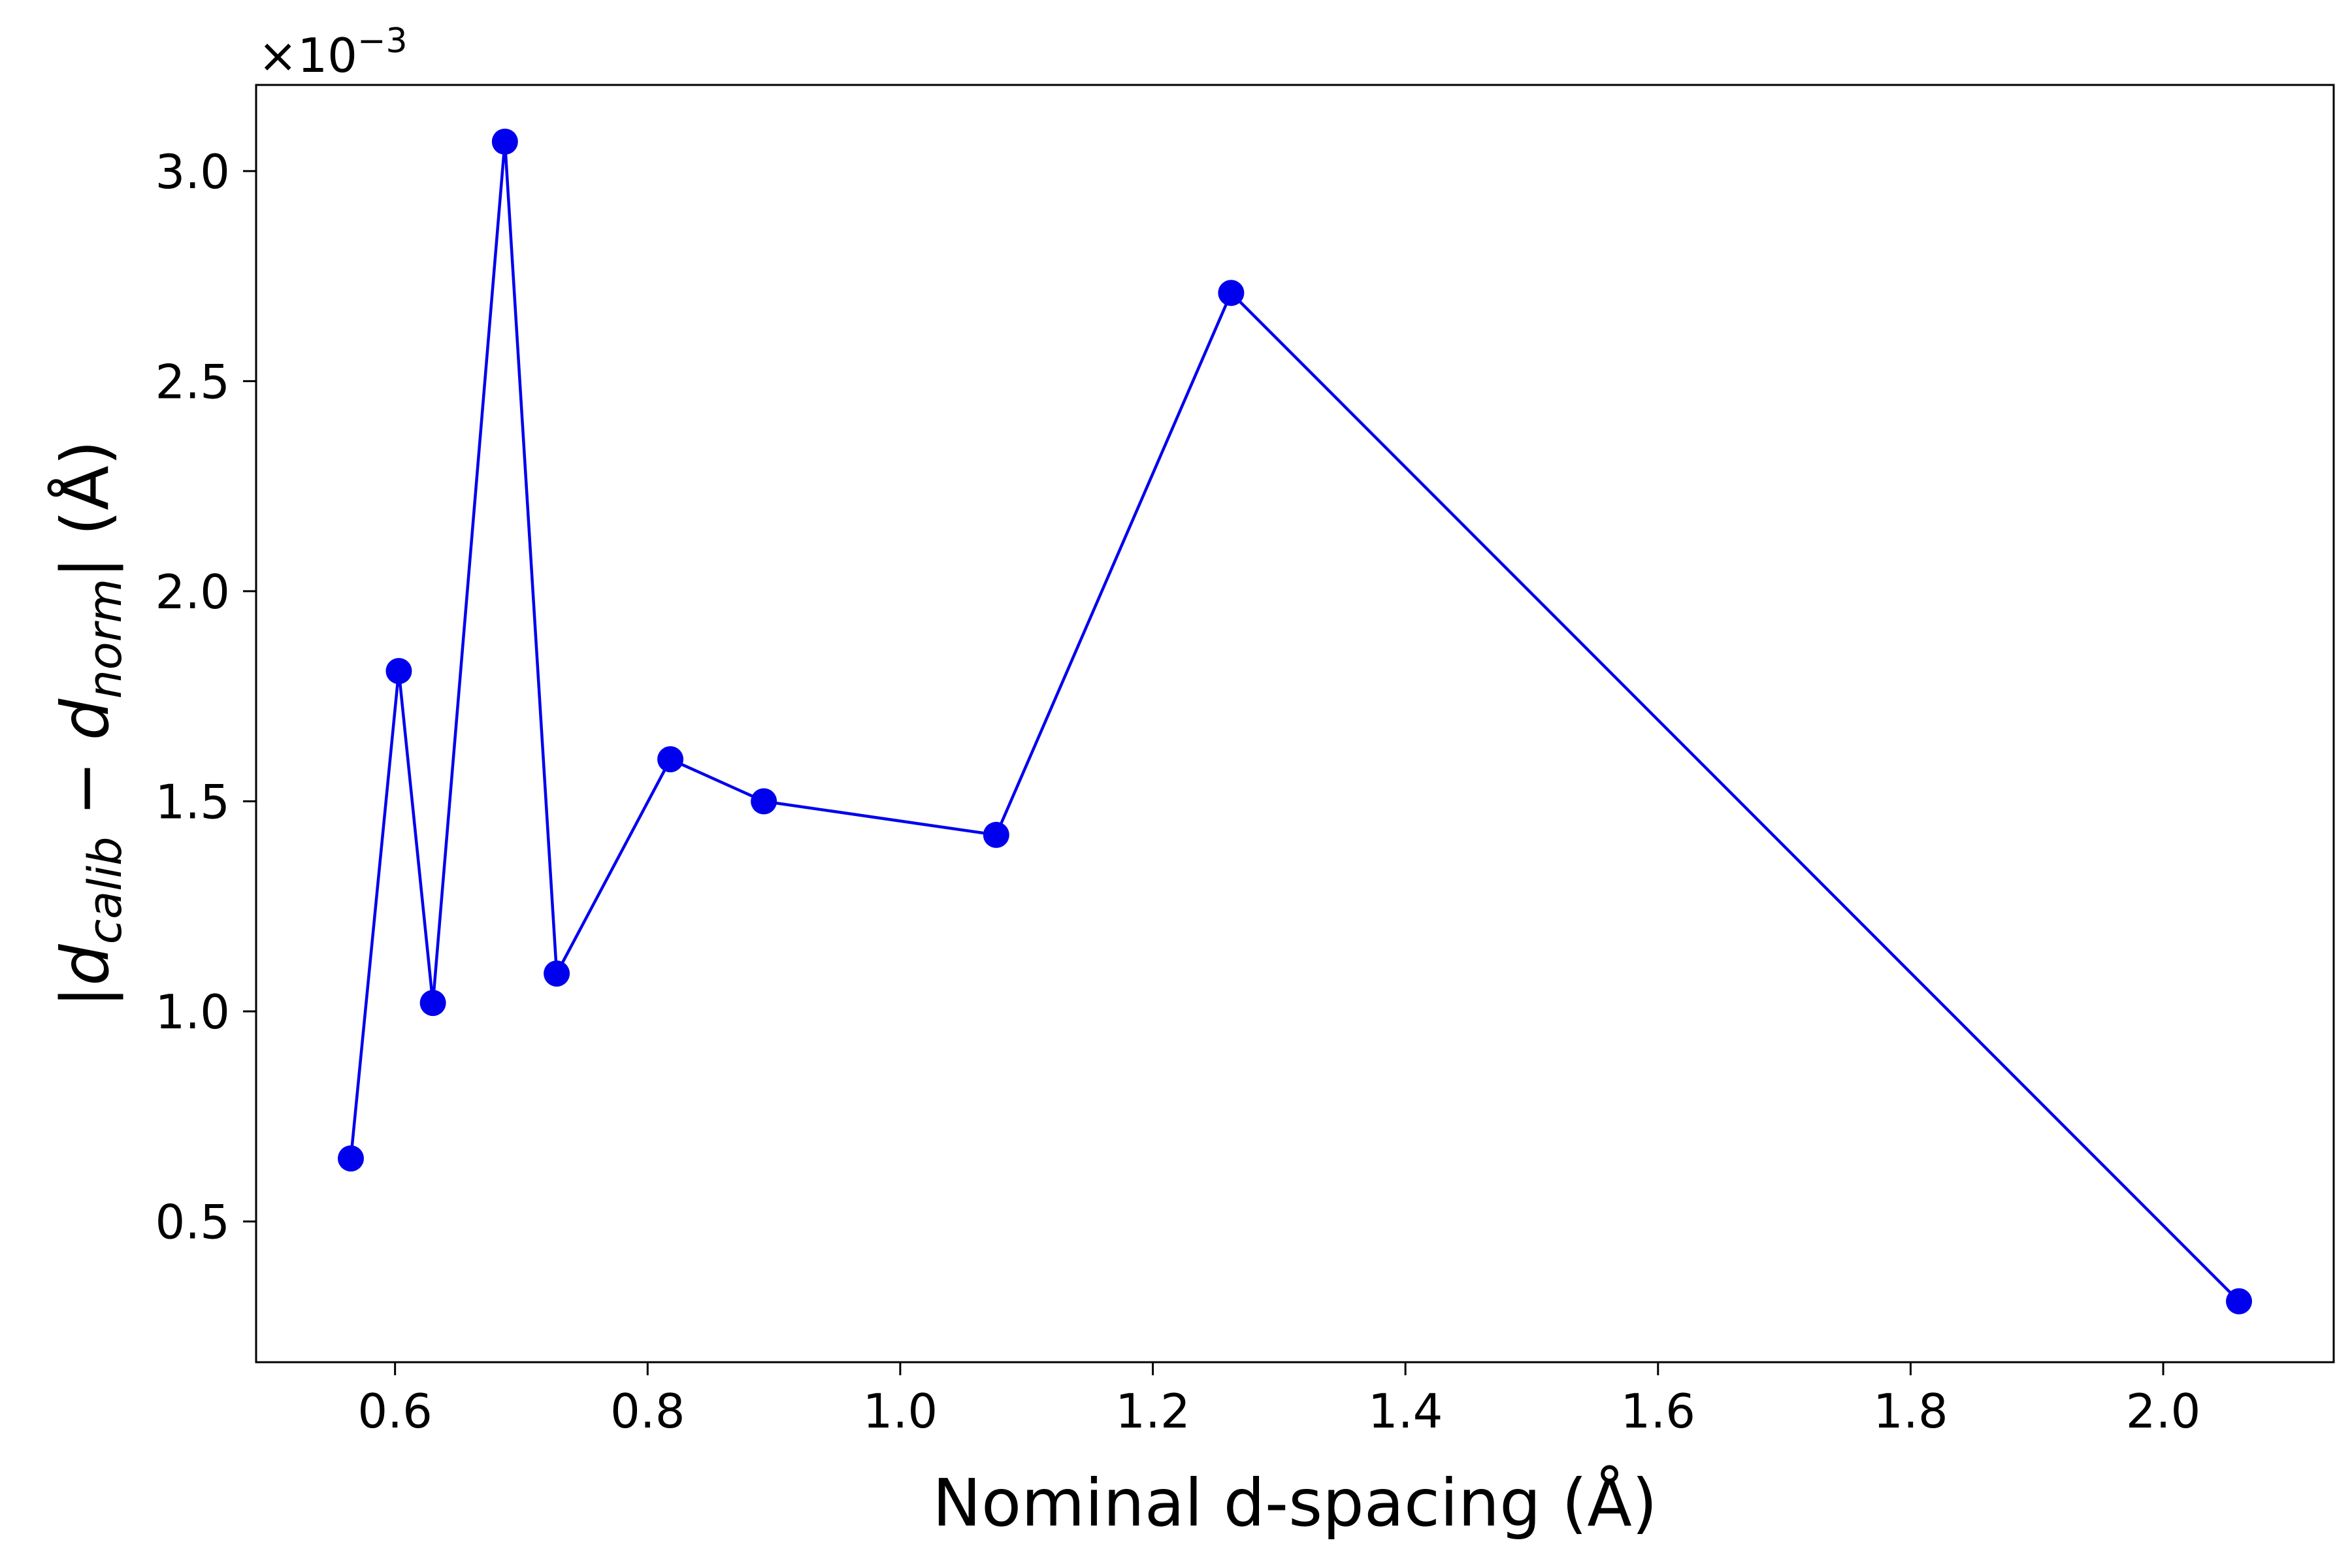  What do you see at coordinates (647, 1411) in the screenshot?
I see `x-tick-label: 0.8` at bounding box center [647, 1411].